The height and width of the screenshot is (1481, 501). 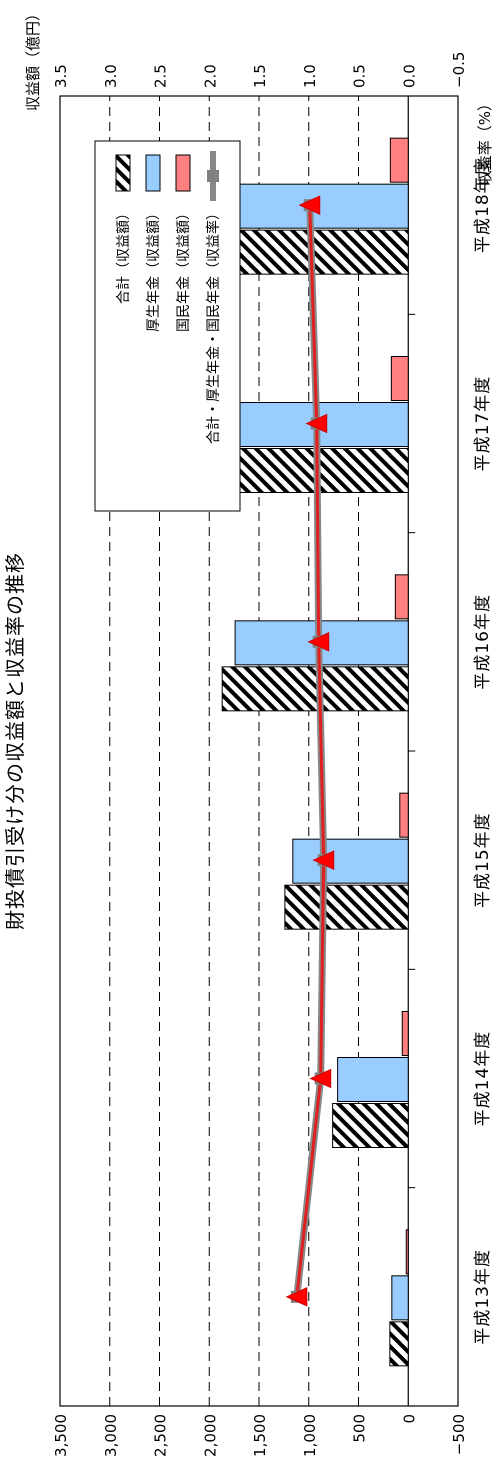 What do you see at coordinates (213, 176) in the screenshot?
I see `legend-swatch-marker` at bounding box center [213, 176].